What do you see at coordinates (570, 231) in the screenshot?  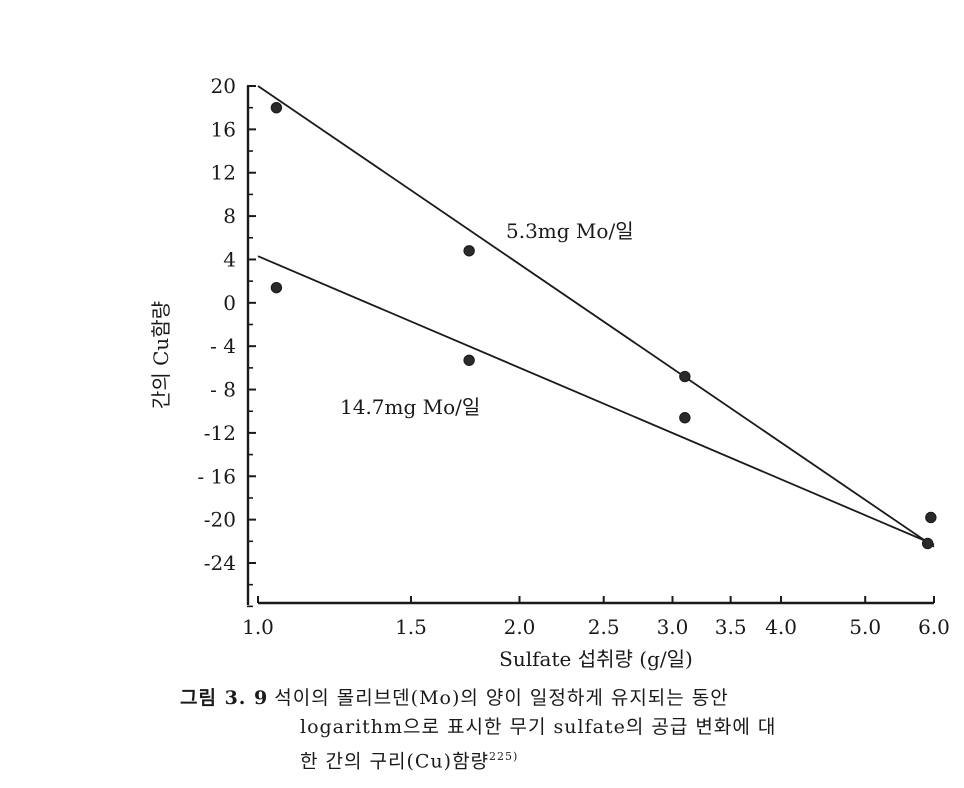 I see `series-label-1: 5.3mg Mo/일` at bounding box center [570, 231].